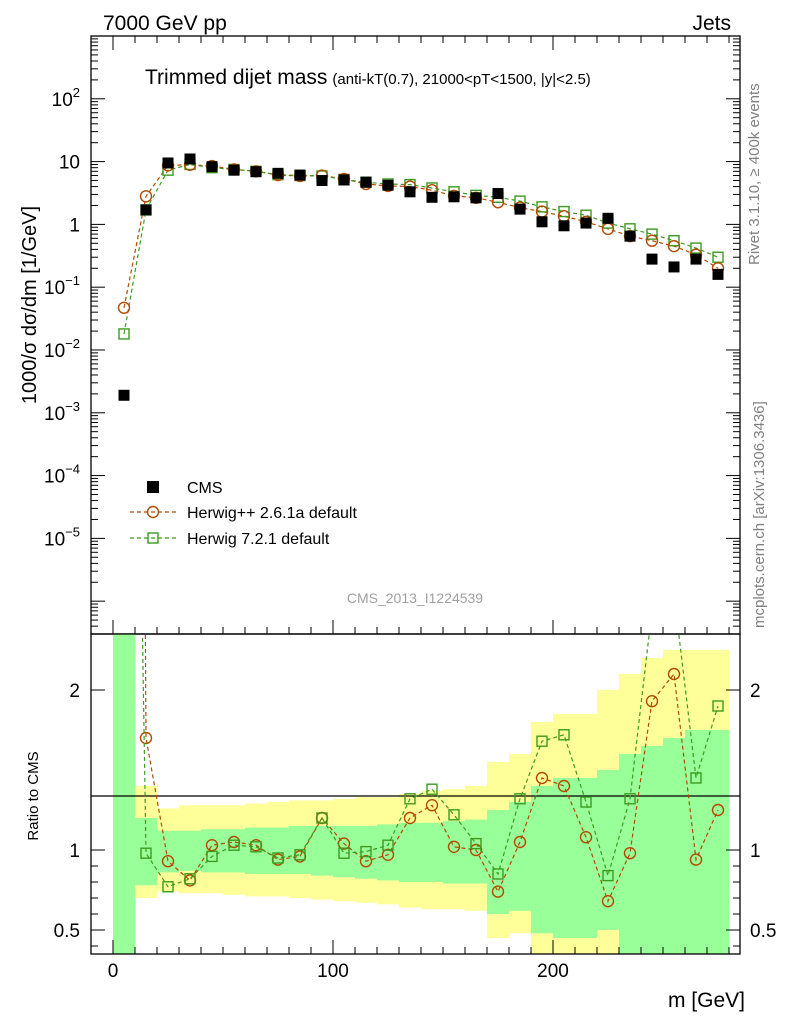 The image size is (786, 1024). I want to click on x-tick-label: 100, so click(333, 971).